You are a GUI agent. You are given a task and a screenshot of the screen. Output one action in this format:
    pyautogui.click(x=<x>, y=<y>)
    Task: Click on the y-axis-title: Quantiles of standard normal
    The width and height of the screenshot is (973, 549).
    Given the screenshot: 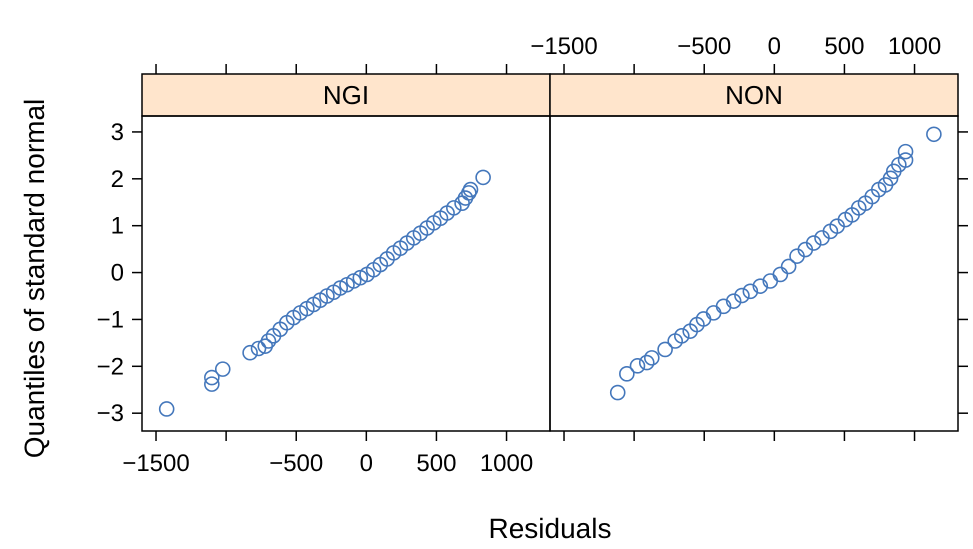 What is the action you would take?
    pyautogui.click(x=34, y=278)
    